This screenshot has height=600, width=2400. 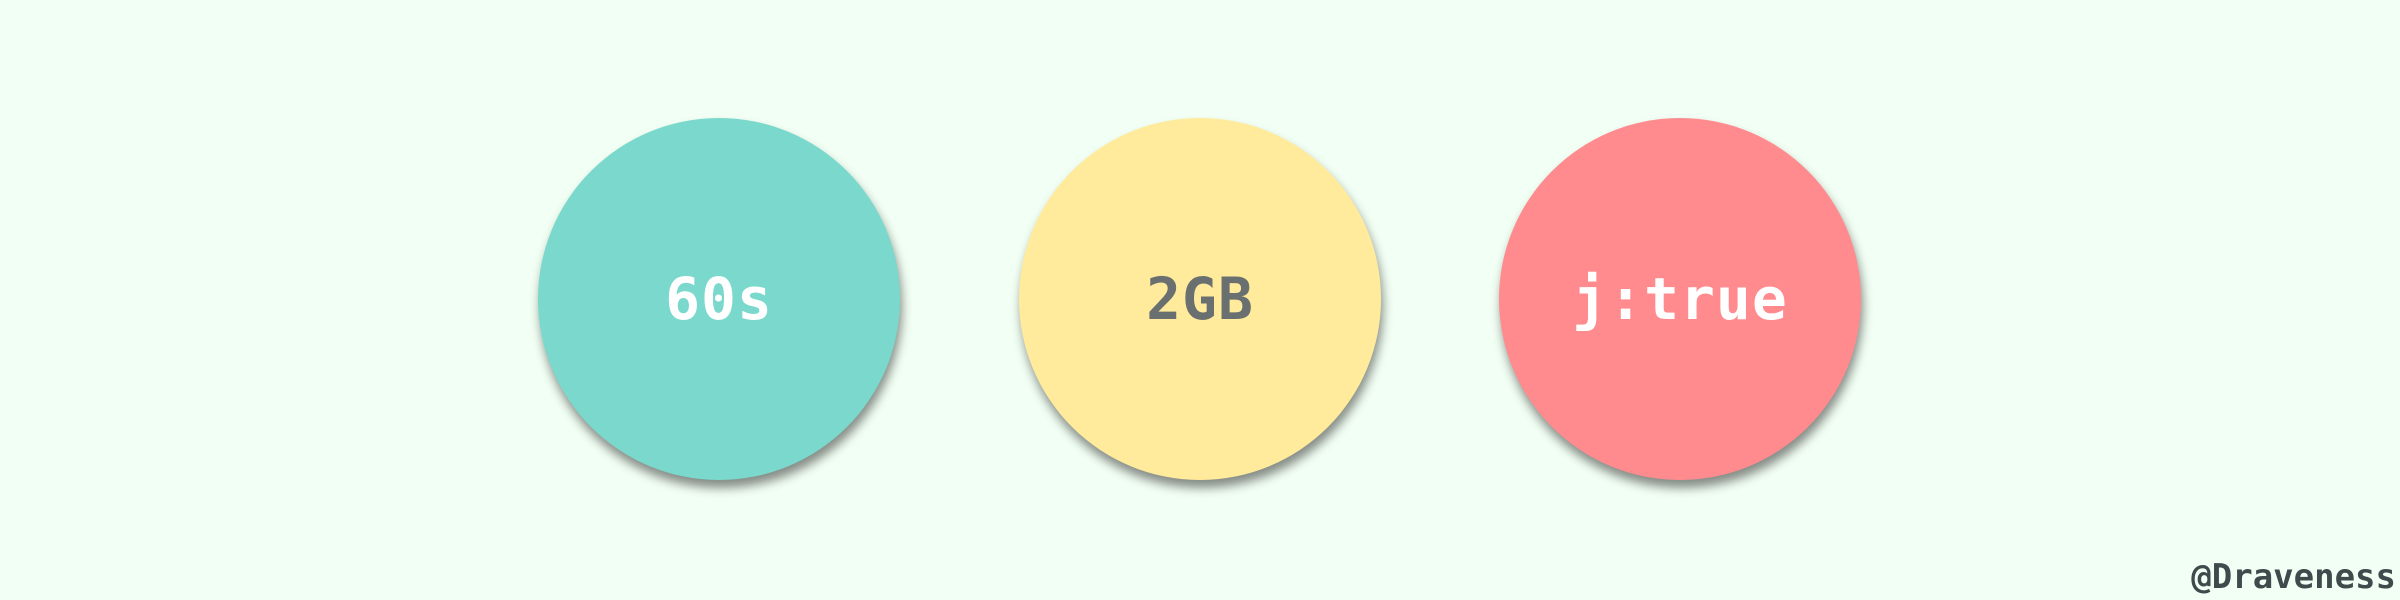 I want to click on circle-memory: 2GB, so click(x=1200, y=299).